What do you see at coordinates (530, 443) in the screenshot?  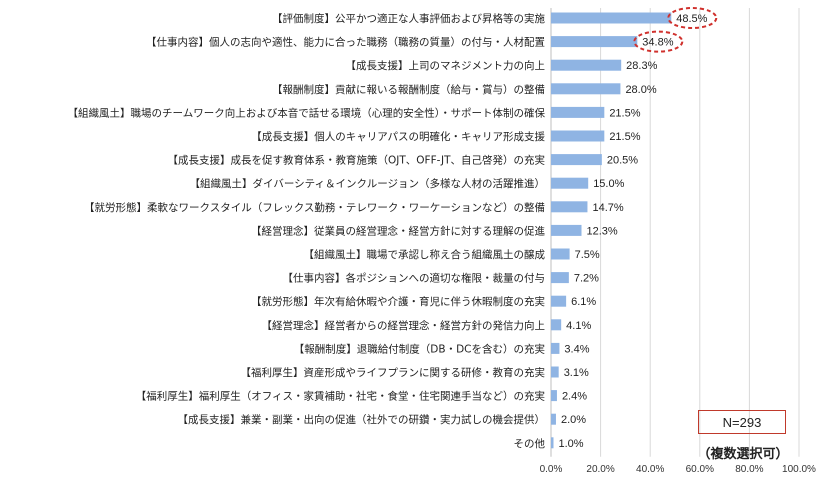 I see `category-label: その他` at bounding box center [530, 443].